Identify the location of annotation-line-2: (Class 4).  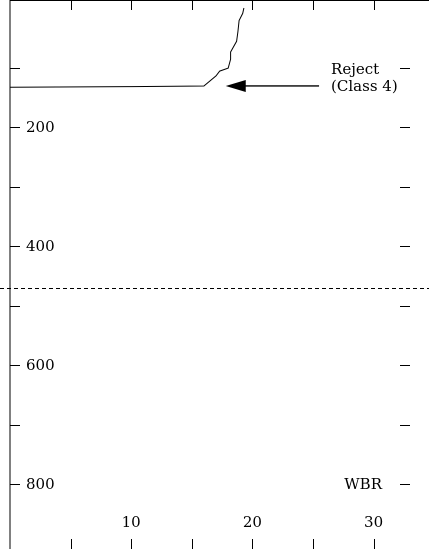
(364, 86).